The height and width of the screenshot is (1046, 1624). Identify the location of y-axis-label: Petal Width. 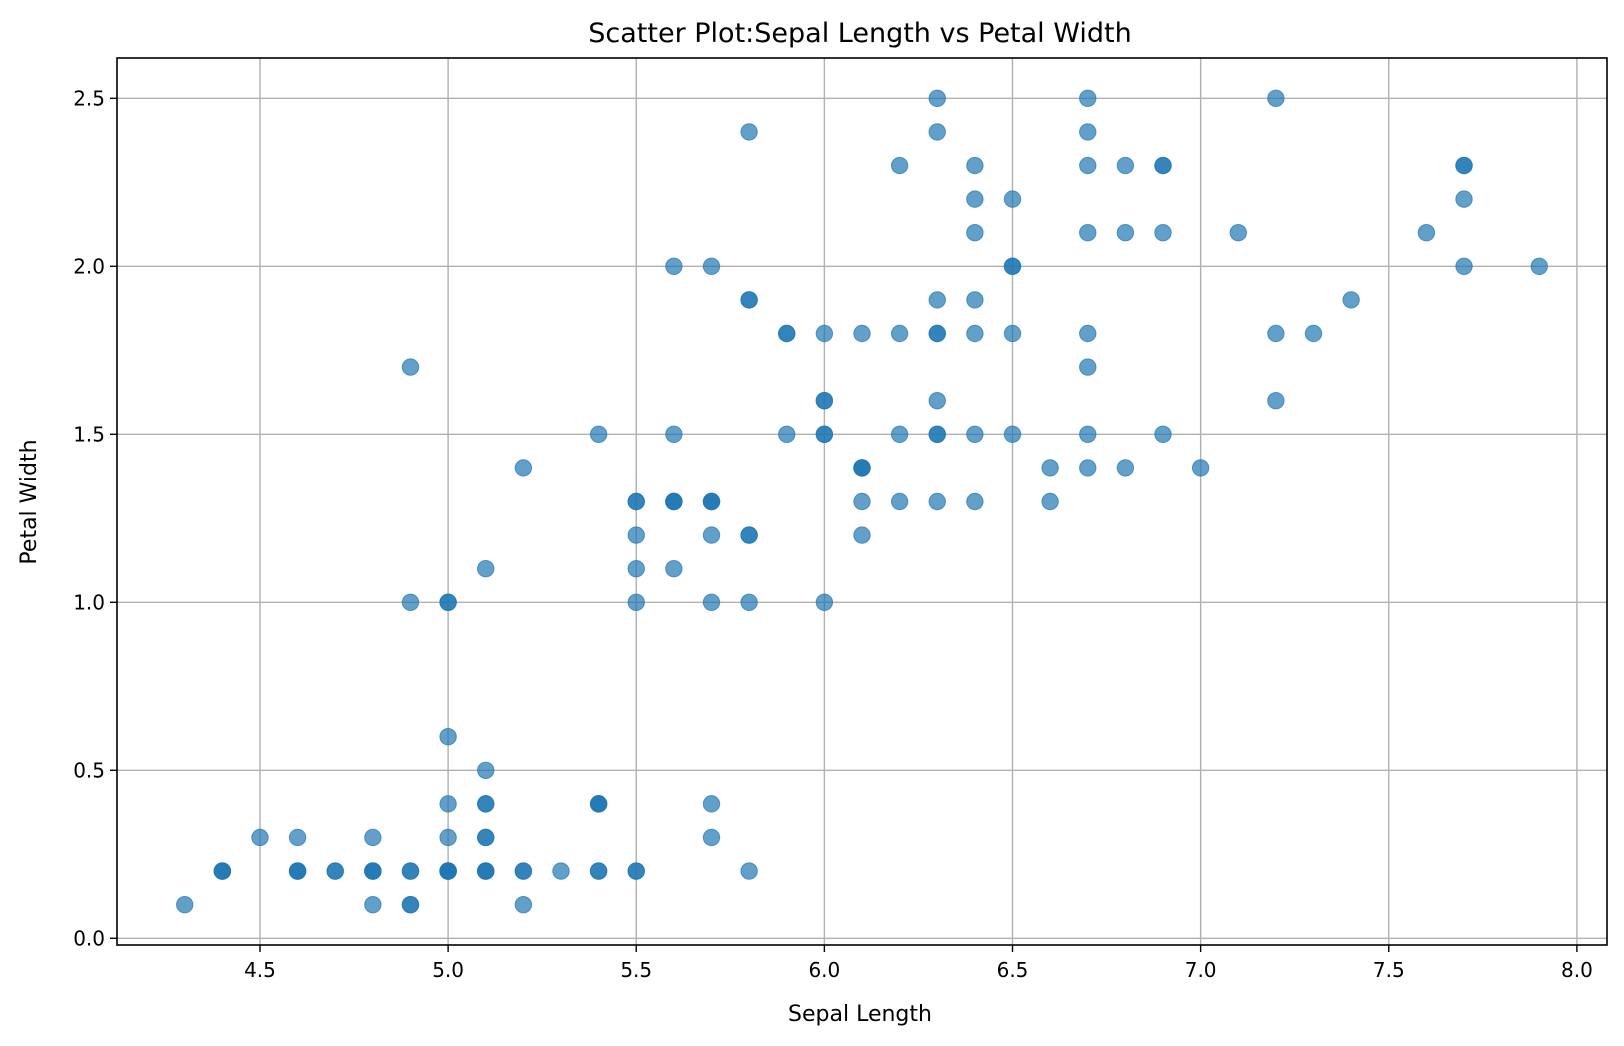
(29, 501).